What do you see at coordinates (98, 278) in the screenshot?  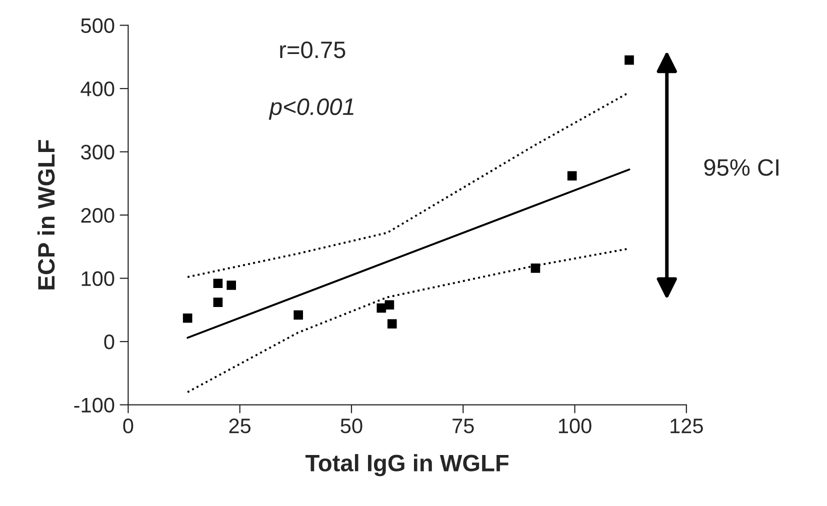 I see `y-tick-label: 100` at bounding box center [98, 278].